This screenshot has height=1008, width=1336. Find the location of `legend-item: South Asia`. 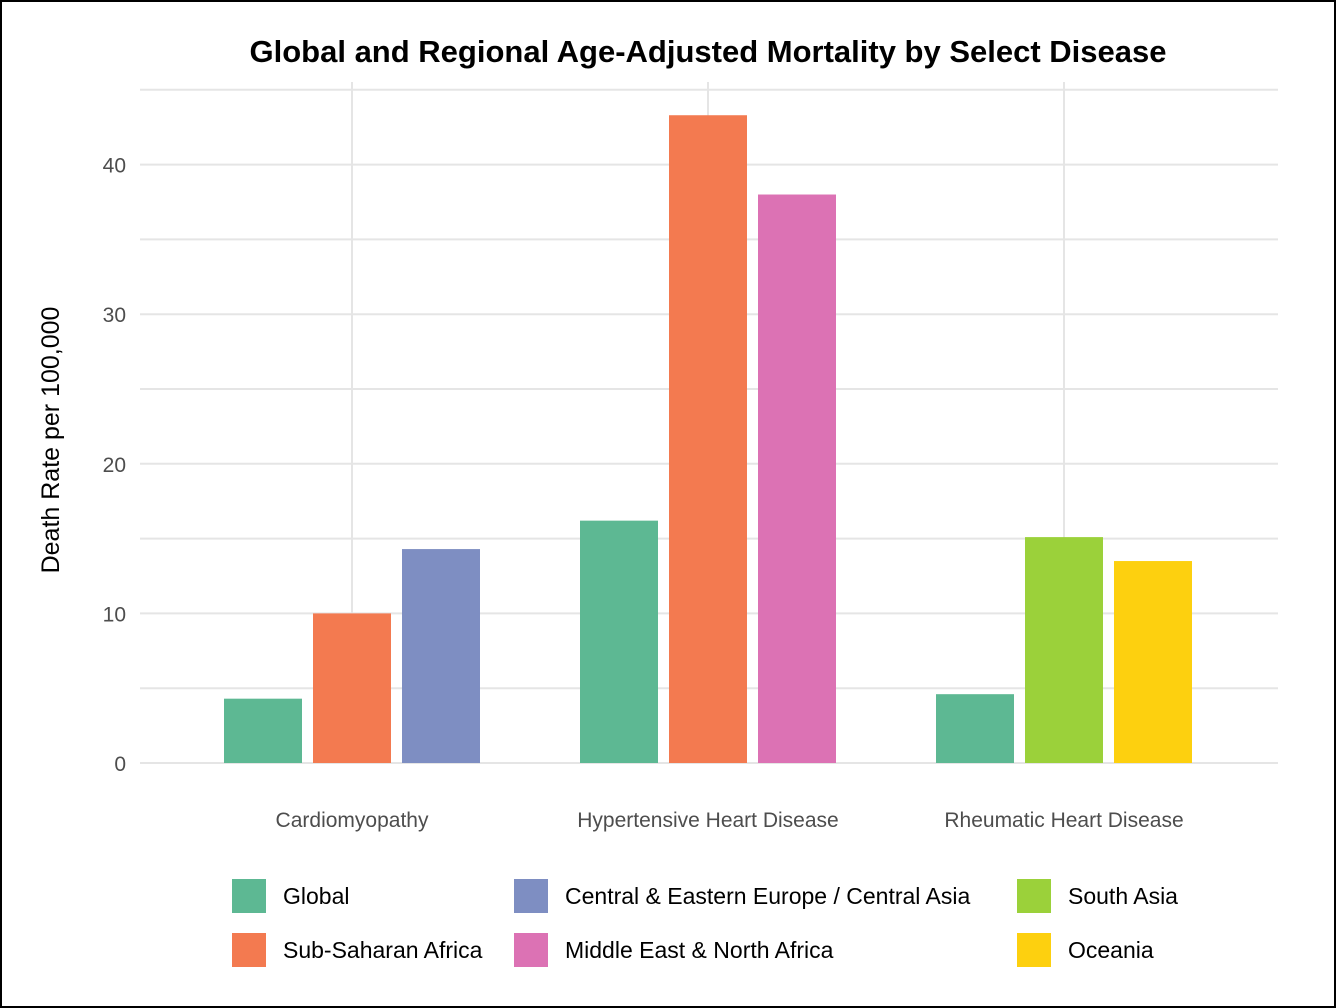

legend-item: South Asia is located at coordinates (1097, 896).